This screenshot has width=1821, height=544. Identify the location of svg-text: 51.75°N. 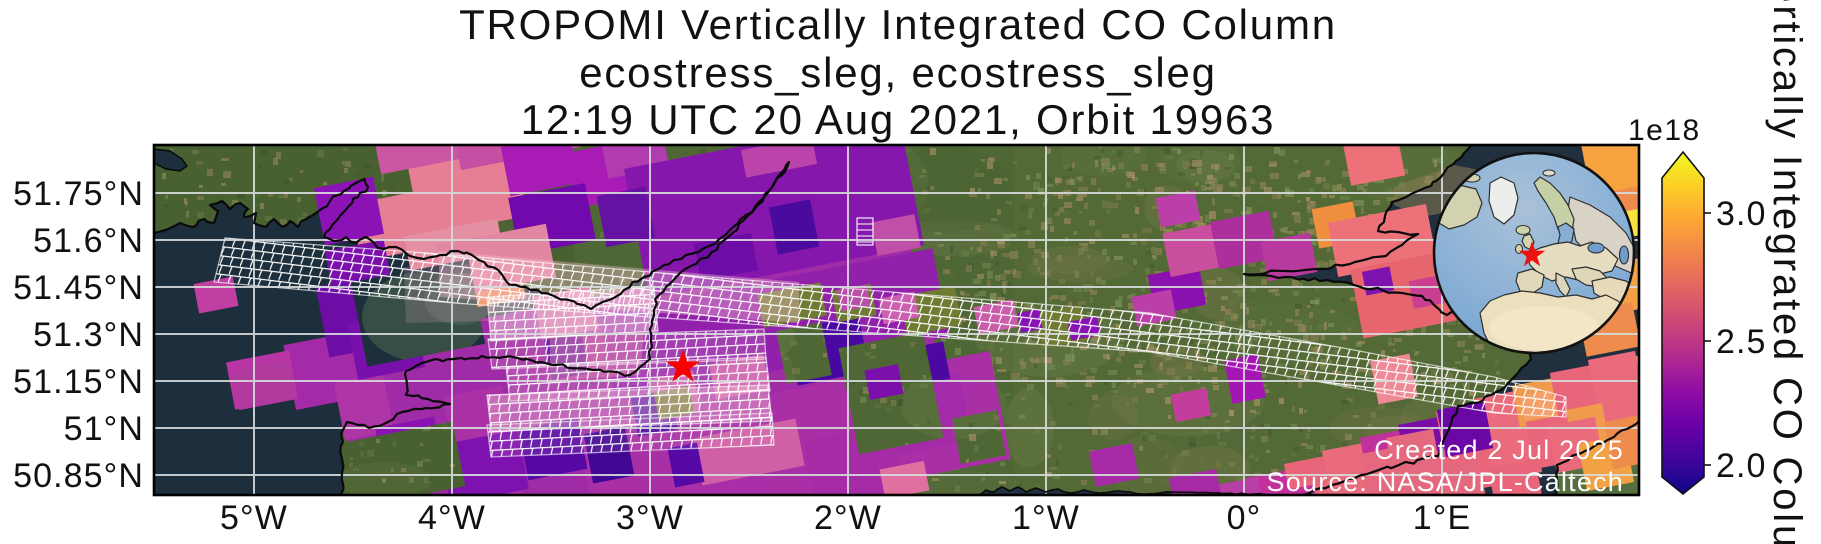
(78, 194).